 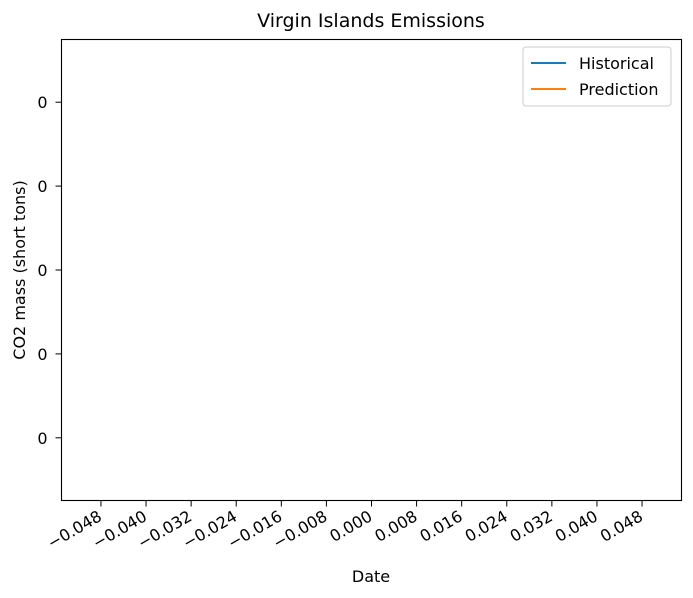 I want to click on legend-box, so click(x=597, y=76).